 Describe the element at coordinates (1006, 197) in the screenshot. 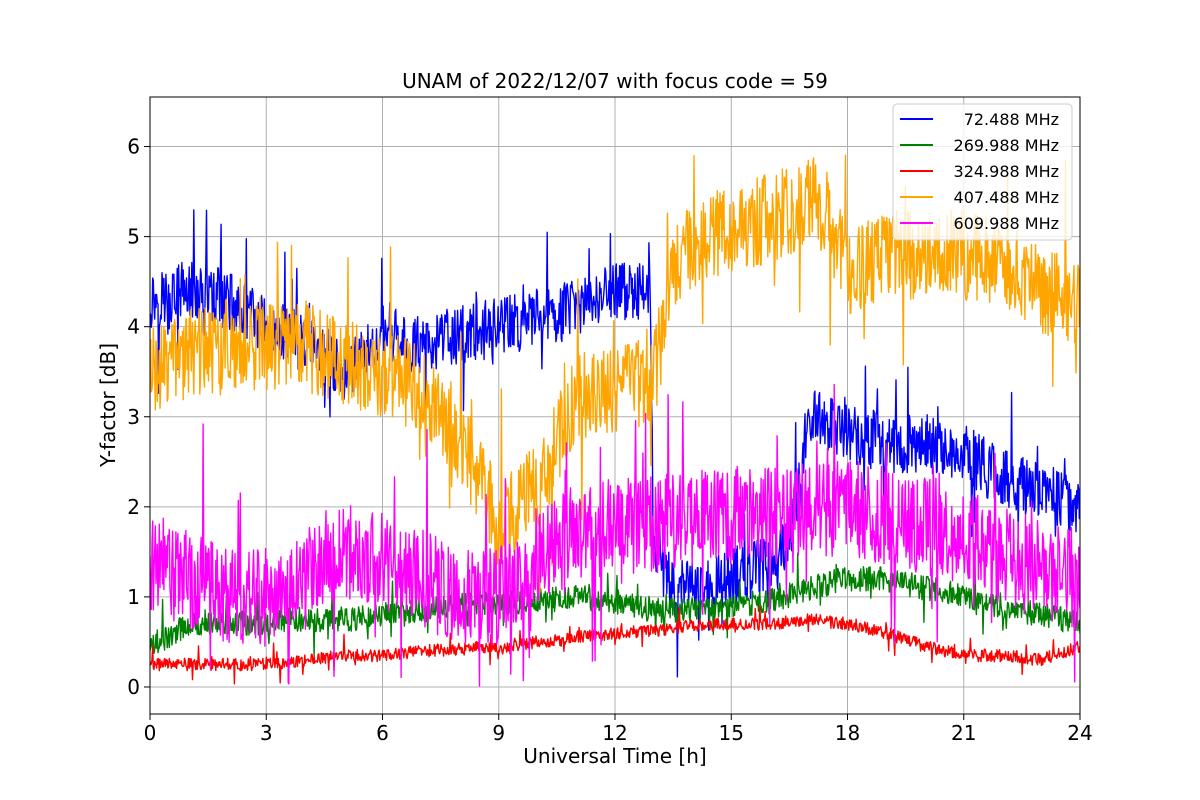

I see `legend-label: 407.488 MHz` at that location.